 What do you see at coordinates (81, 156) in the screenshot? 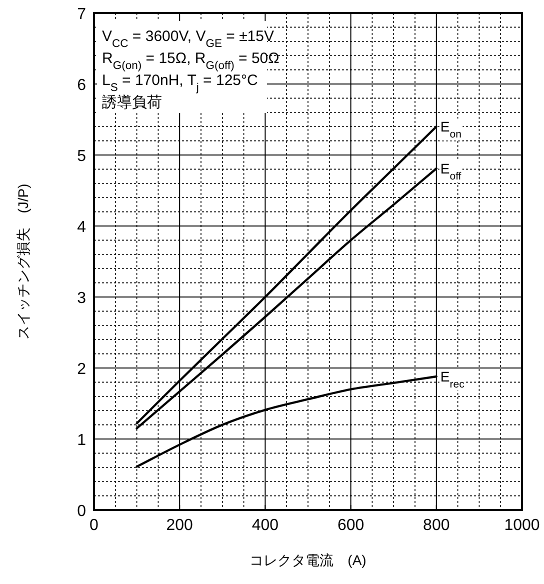
I see `y-tick-label: 5` at bounding box center [81, 156].